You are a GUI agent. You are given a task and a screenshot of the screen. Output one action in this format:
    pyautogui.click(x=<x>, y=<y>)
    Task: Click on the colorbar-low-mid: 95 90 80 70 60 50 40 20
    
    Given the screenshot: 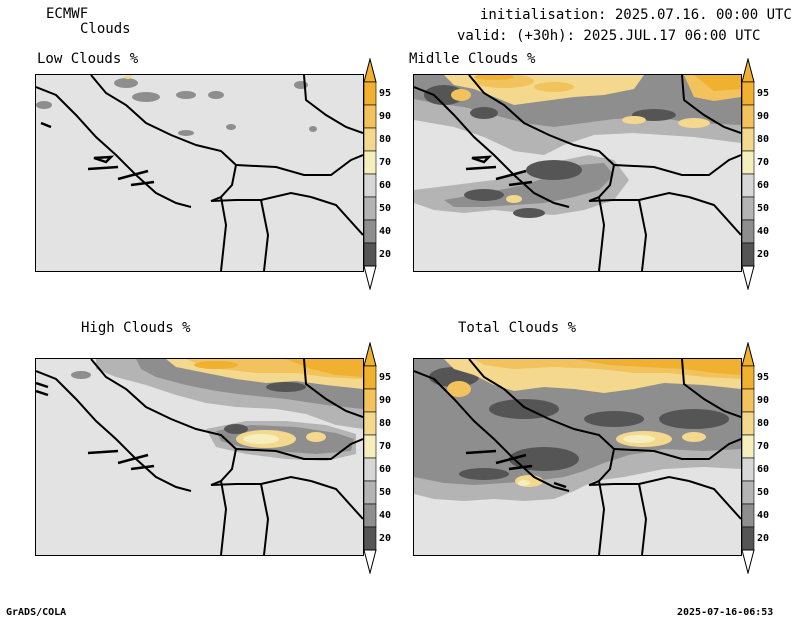 What is the action you would take?
    pyautogui.click(x=393, y=174)
    